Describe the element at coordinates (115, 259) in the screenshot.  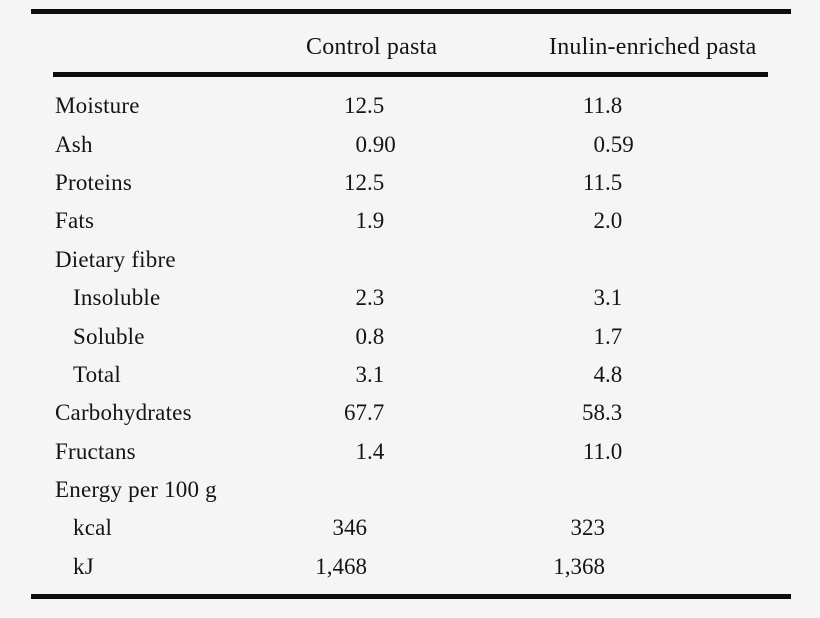
I see `row-label: Dietary fibre` at that location.